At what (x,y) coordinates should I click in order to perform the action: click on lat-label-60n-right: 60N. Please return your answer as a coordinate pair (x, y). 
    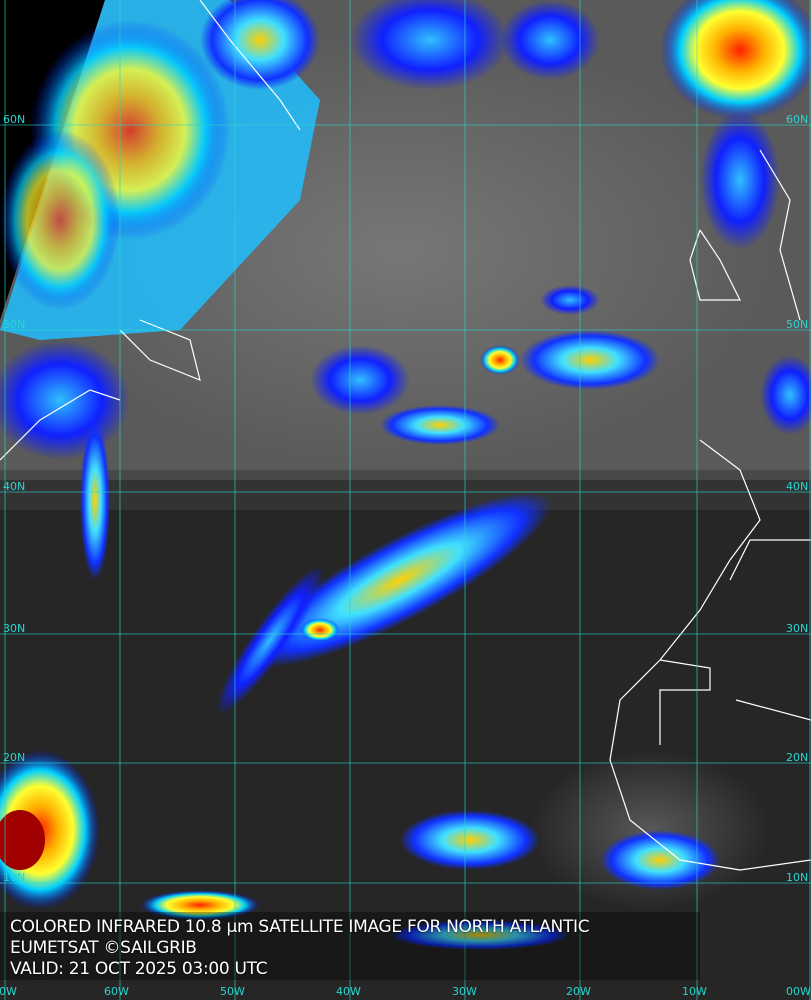
    Looking at the image, I should click on (797, 119).